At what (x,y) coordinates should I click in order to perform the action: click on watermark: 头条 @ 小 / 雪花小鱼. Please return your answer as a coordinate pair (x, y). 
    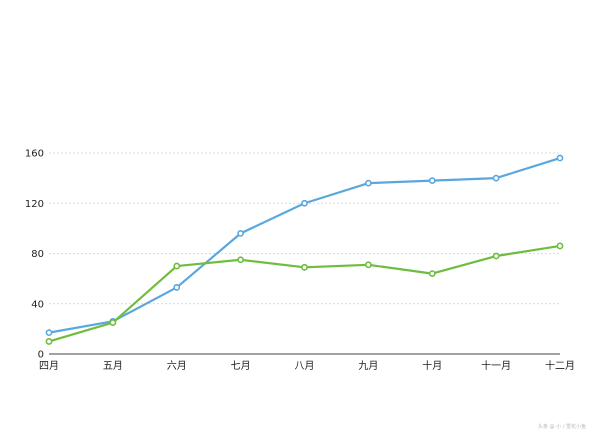
    Looking at the image, I should click on (561, 427).